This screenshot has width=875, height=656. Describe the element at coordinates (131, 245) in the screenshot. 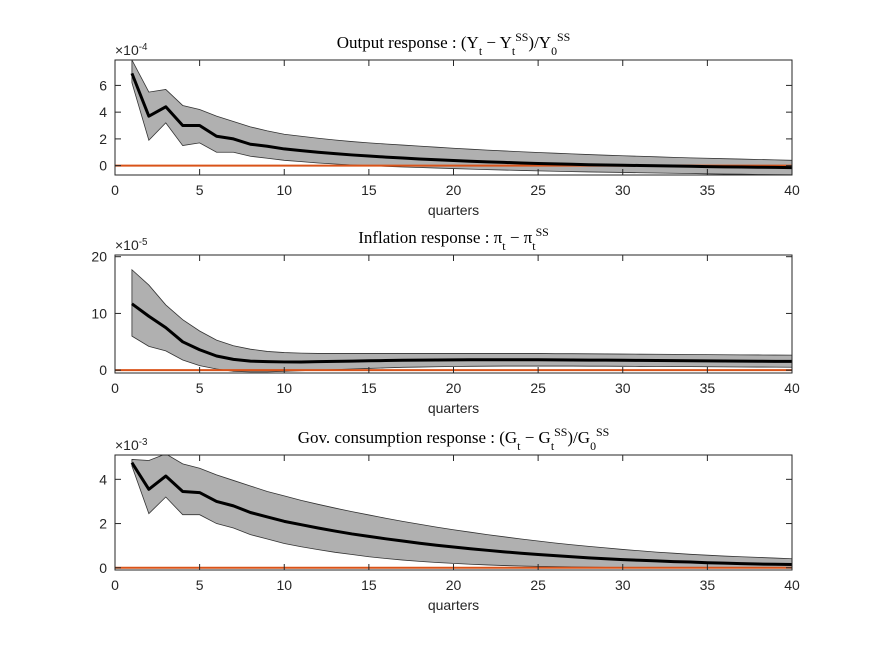

I see `exponent-label: ×10⁻⁵` at that location.